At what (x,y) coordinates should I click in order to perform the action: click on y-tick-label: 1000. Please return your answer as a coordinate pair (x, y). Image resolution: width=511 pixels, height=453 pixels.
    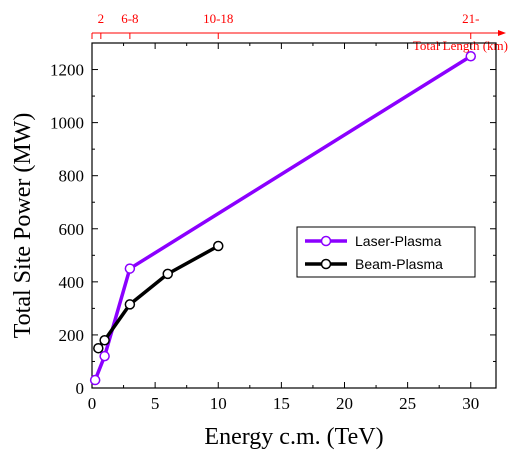
    Looking at the image, I should click on (67, 123).